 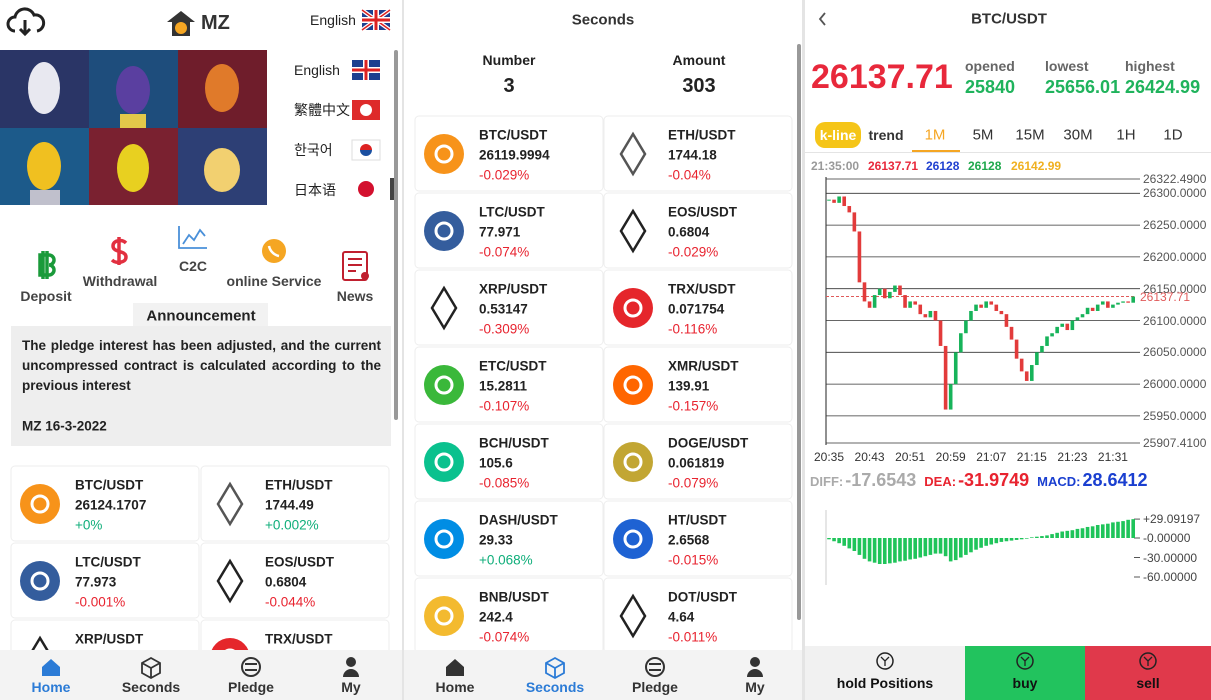 I want to click on period-tab: 1D, so click(x=1173, y=135).